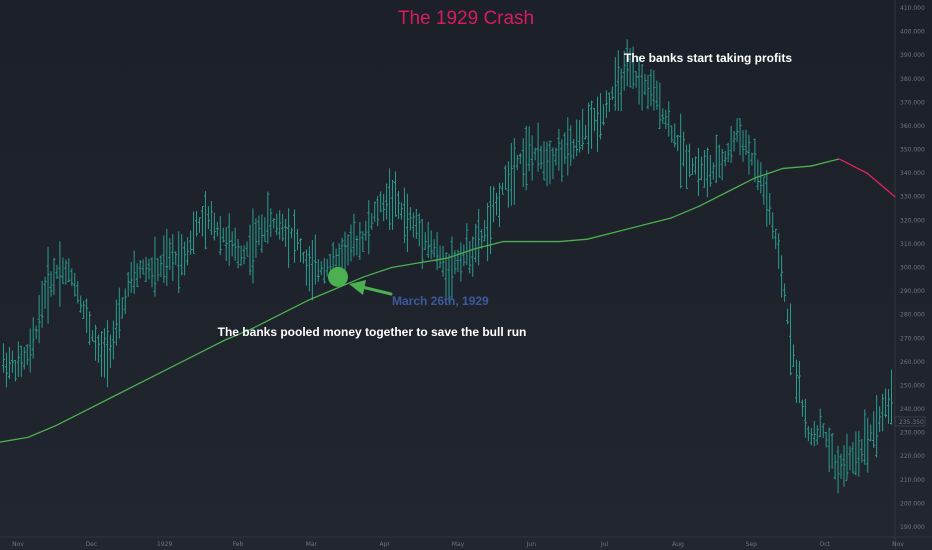 The width and height of the screenshot is (932, 550). What do you see at coordinates (912, 150) in the screenshot?
I see `y-tick-label: 350.000` at bounding box center [912, 150].